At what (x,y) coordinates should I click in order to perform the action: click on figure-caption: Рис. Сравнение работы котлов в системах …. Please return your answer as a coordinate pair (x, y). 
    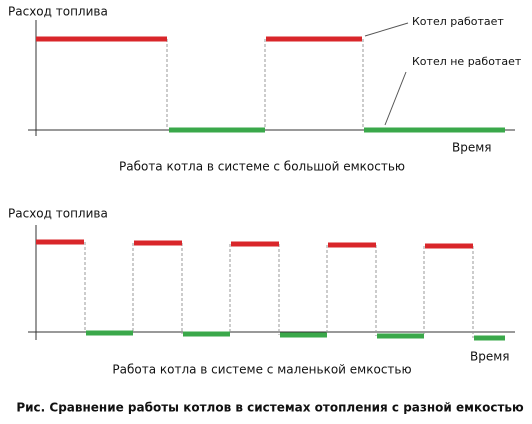
    Looking at the image, I should click on (270, 408).